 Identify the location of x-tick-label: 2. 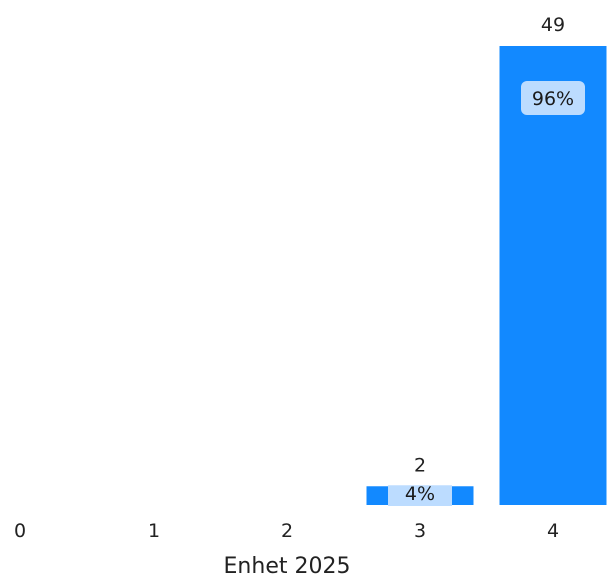
(287, 531).